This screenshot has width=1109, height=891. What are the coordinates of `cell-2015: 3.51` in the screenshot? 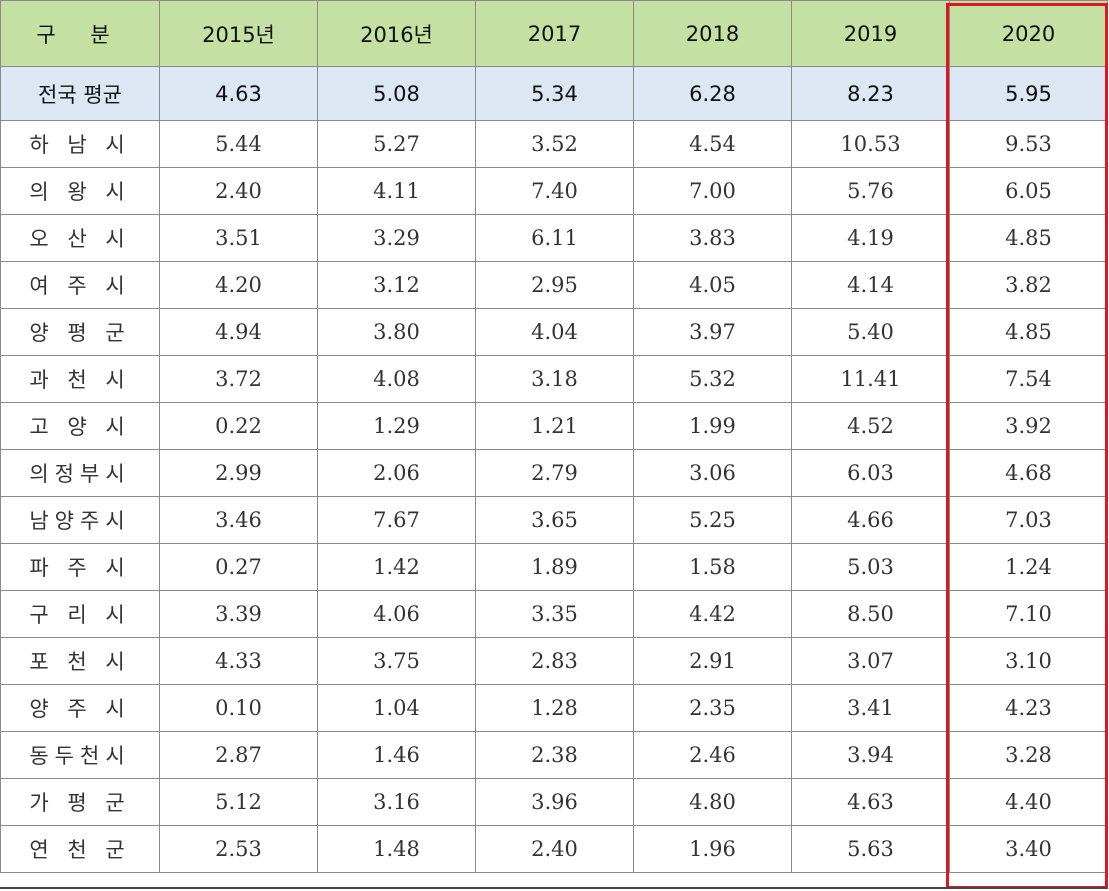 It's located at (238, 238).